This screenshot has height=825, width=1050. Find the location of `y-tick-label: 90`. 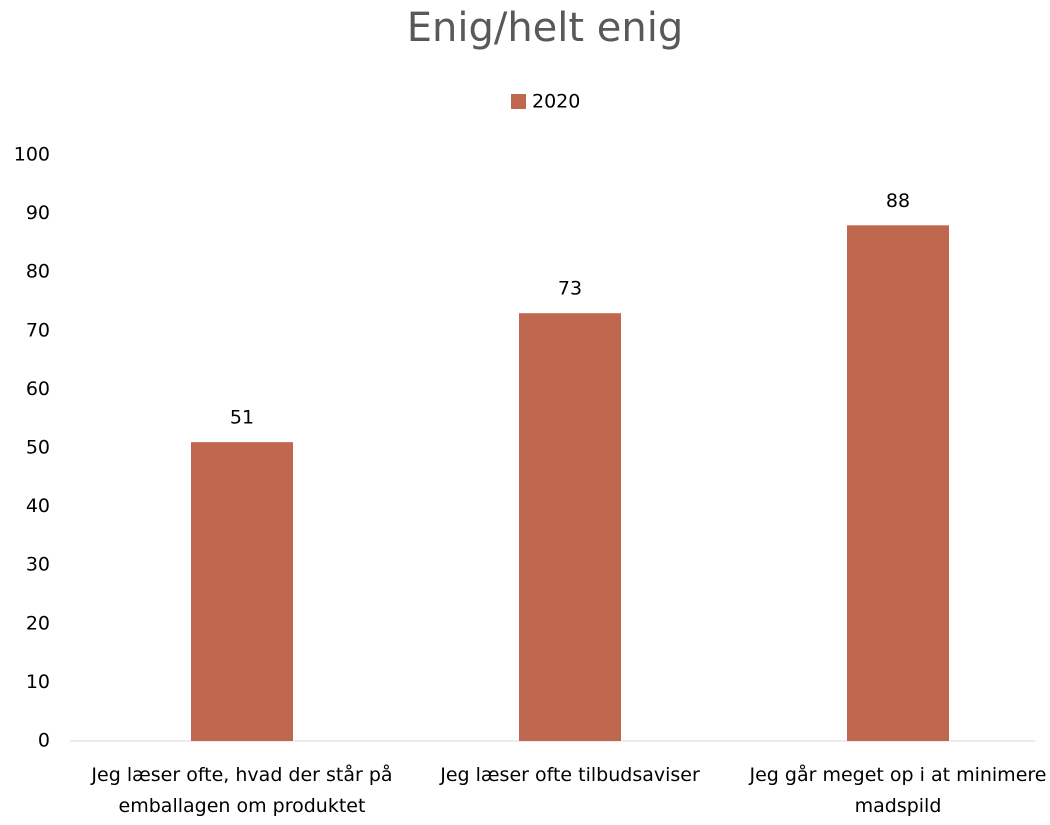

y-tick-label: 90 is located at coordinates (38, 213).